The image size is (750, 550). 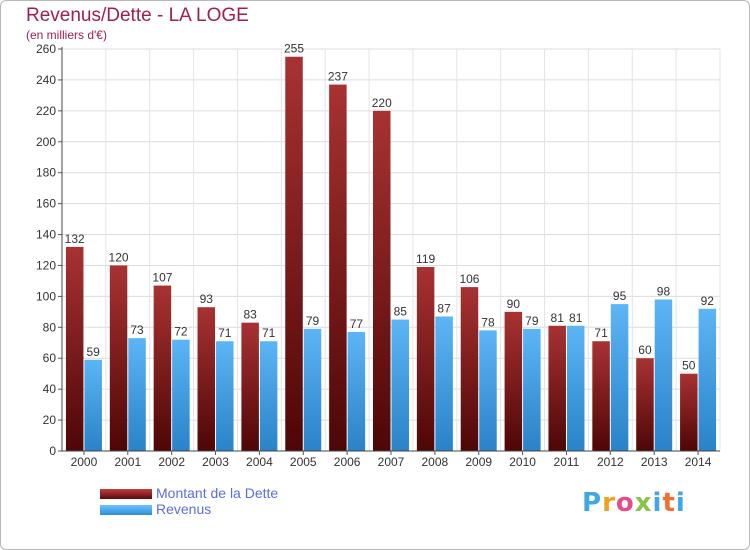 I want to click on x-tick-label: 2011, so click(x=567, y=462).